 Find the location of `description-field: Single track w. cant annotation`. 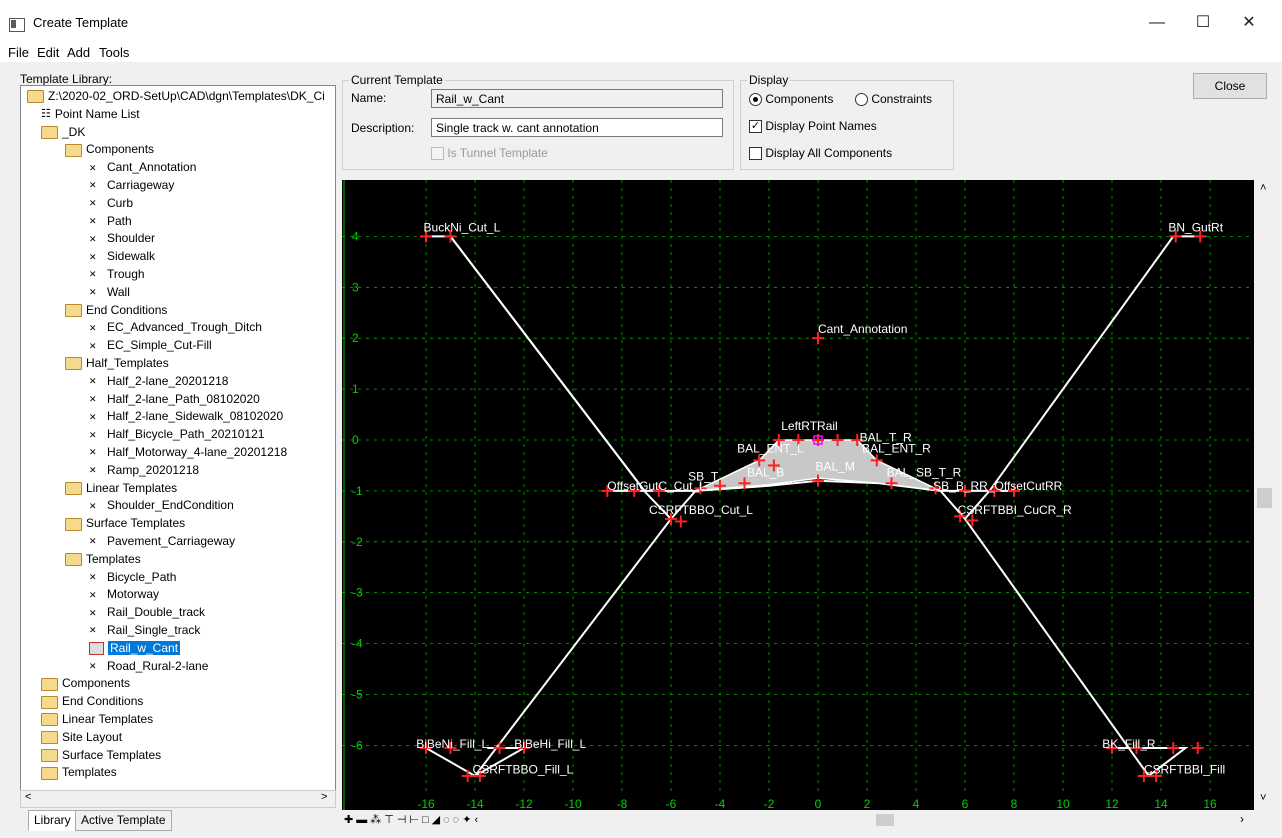

description-field: Single track w. cant annotation is located at coordinates (577, 127).